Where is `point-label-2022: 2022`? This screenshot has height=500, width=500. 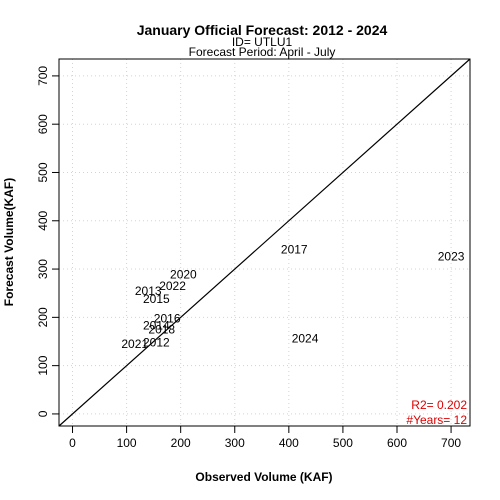
point-label-2022: 2022 is located at coordinates (172, 286).